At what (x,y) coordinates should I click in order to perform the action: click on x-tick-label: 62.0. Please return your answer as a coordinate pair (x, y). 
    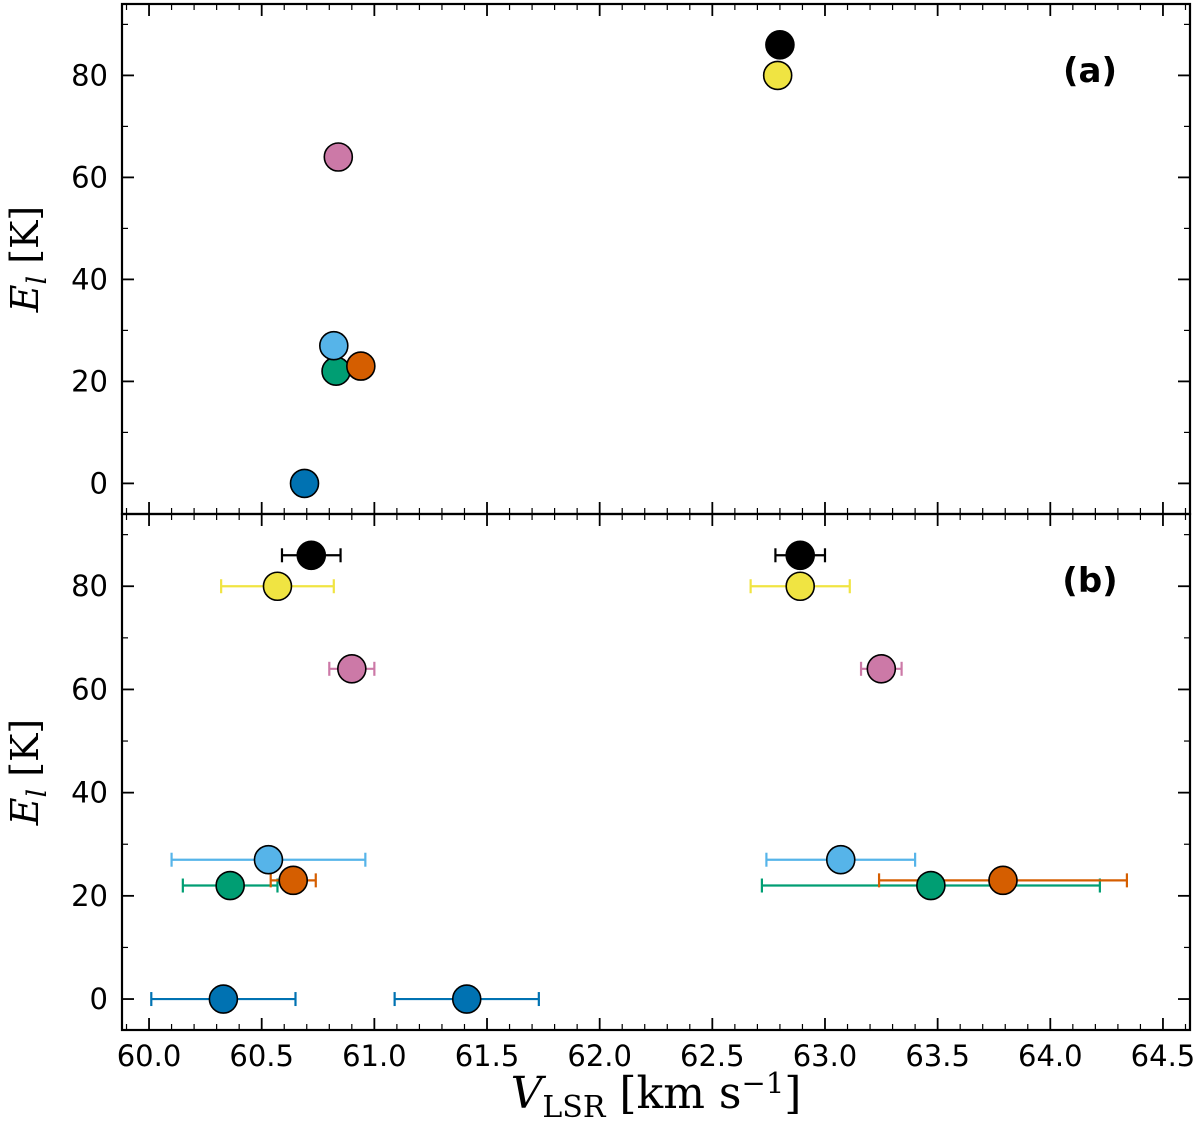
    Looking at the image, I should click on (599, 1056).